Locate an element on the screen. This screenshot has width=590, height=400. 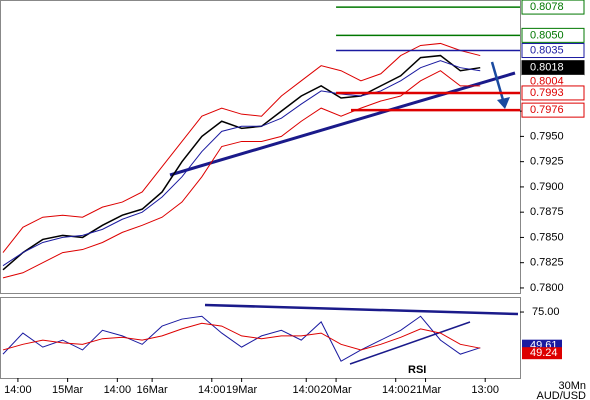
rsi-current-box is located at coordinates (542, 353).